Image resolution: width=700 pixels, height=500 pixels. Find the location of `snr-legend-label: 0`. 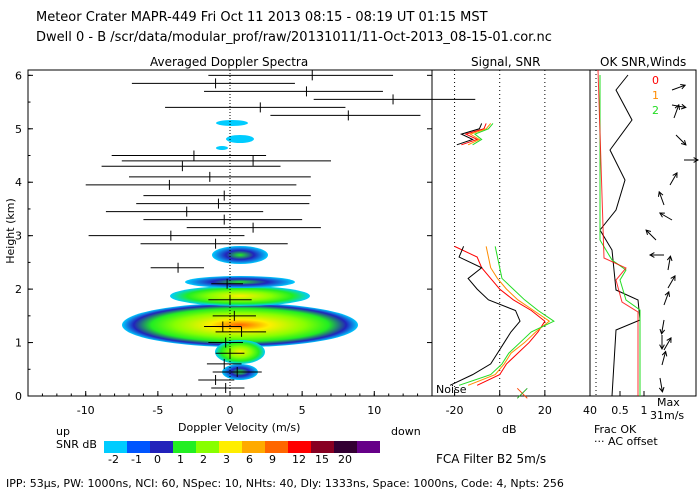

snr-legend-label: 0 is located at coordinates (157, 459).